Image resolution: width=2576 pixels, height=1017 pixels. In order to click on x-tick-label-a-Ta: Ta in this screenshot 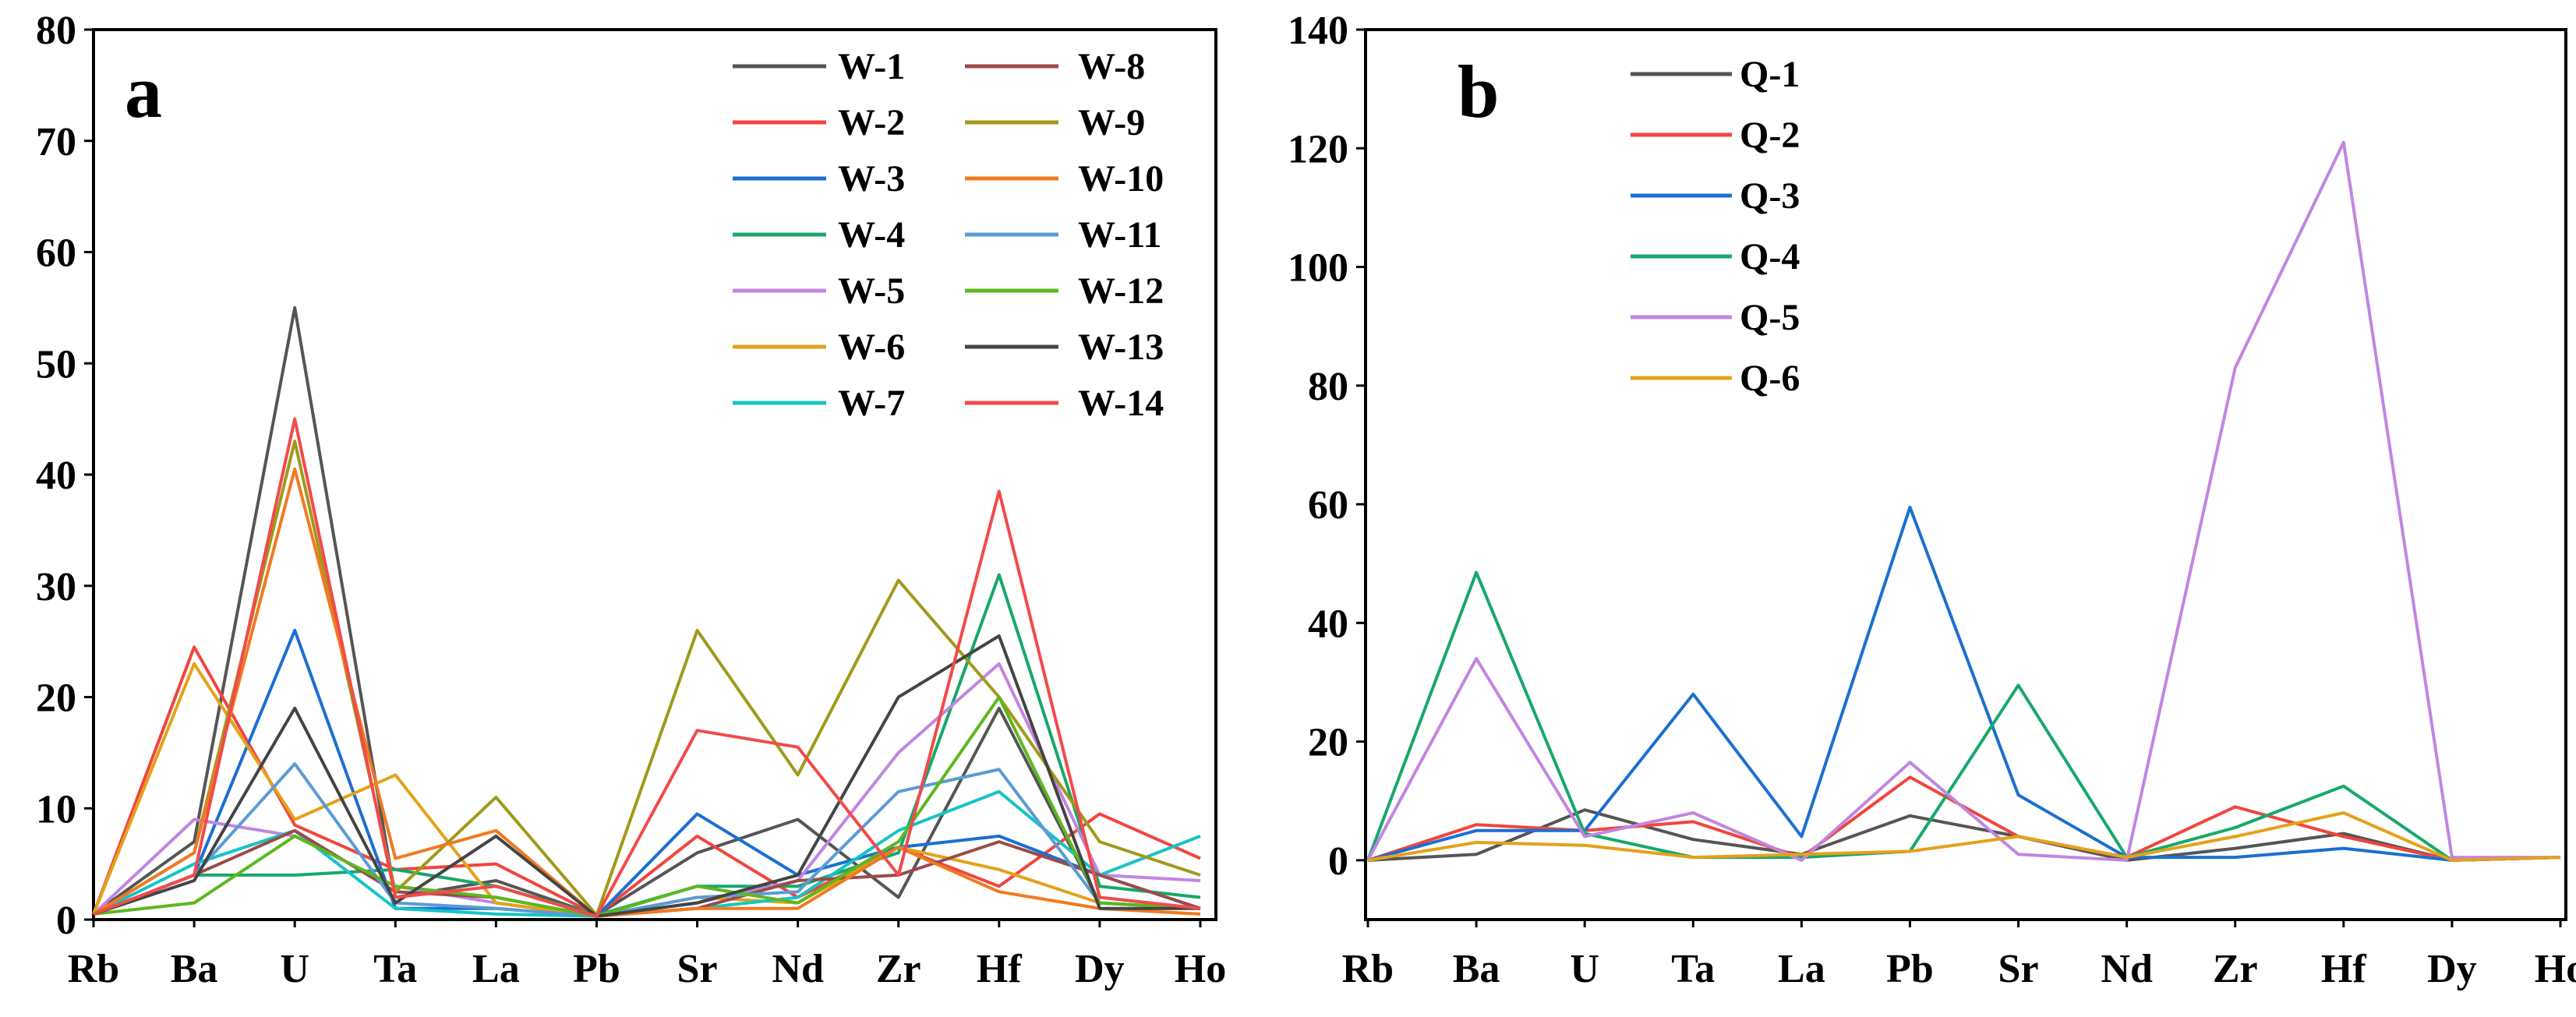, I will do `click(395, 969)`.